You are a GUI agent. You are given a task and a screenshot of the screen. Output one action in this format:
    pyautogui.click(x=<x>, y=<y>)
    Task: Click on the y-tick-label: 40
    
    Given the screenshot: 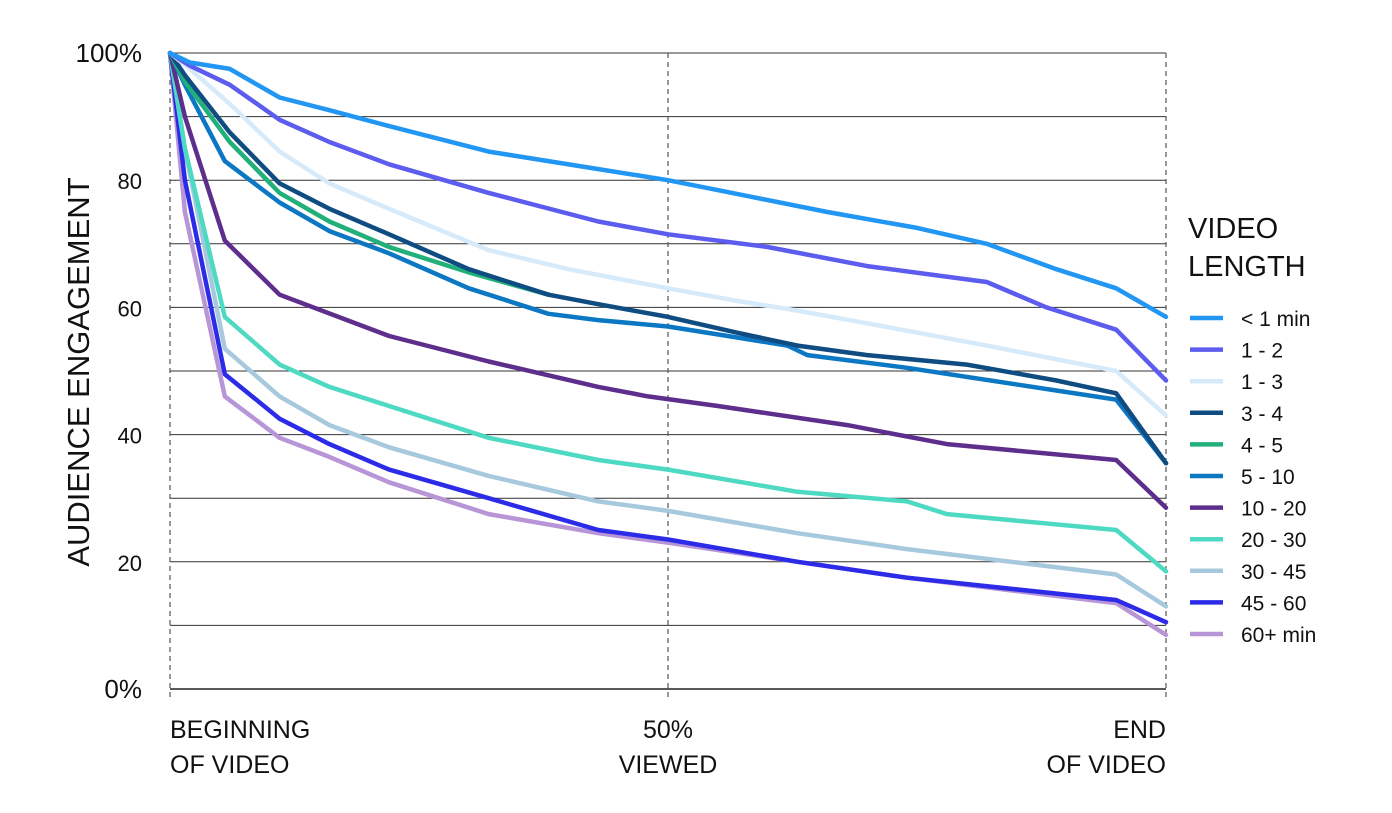 What is the action you would take?
    pyautogui.click(x=130, y=436)
    